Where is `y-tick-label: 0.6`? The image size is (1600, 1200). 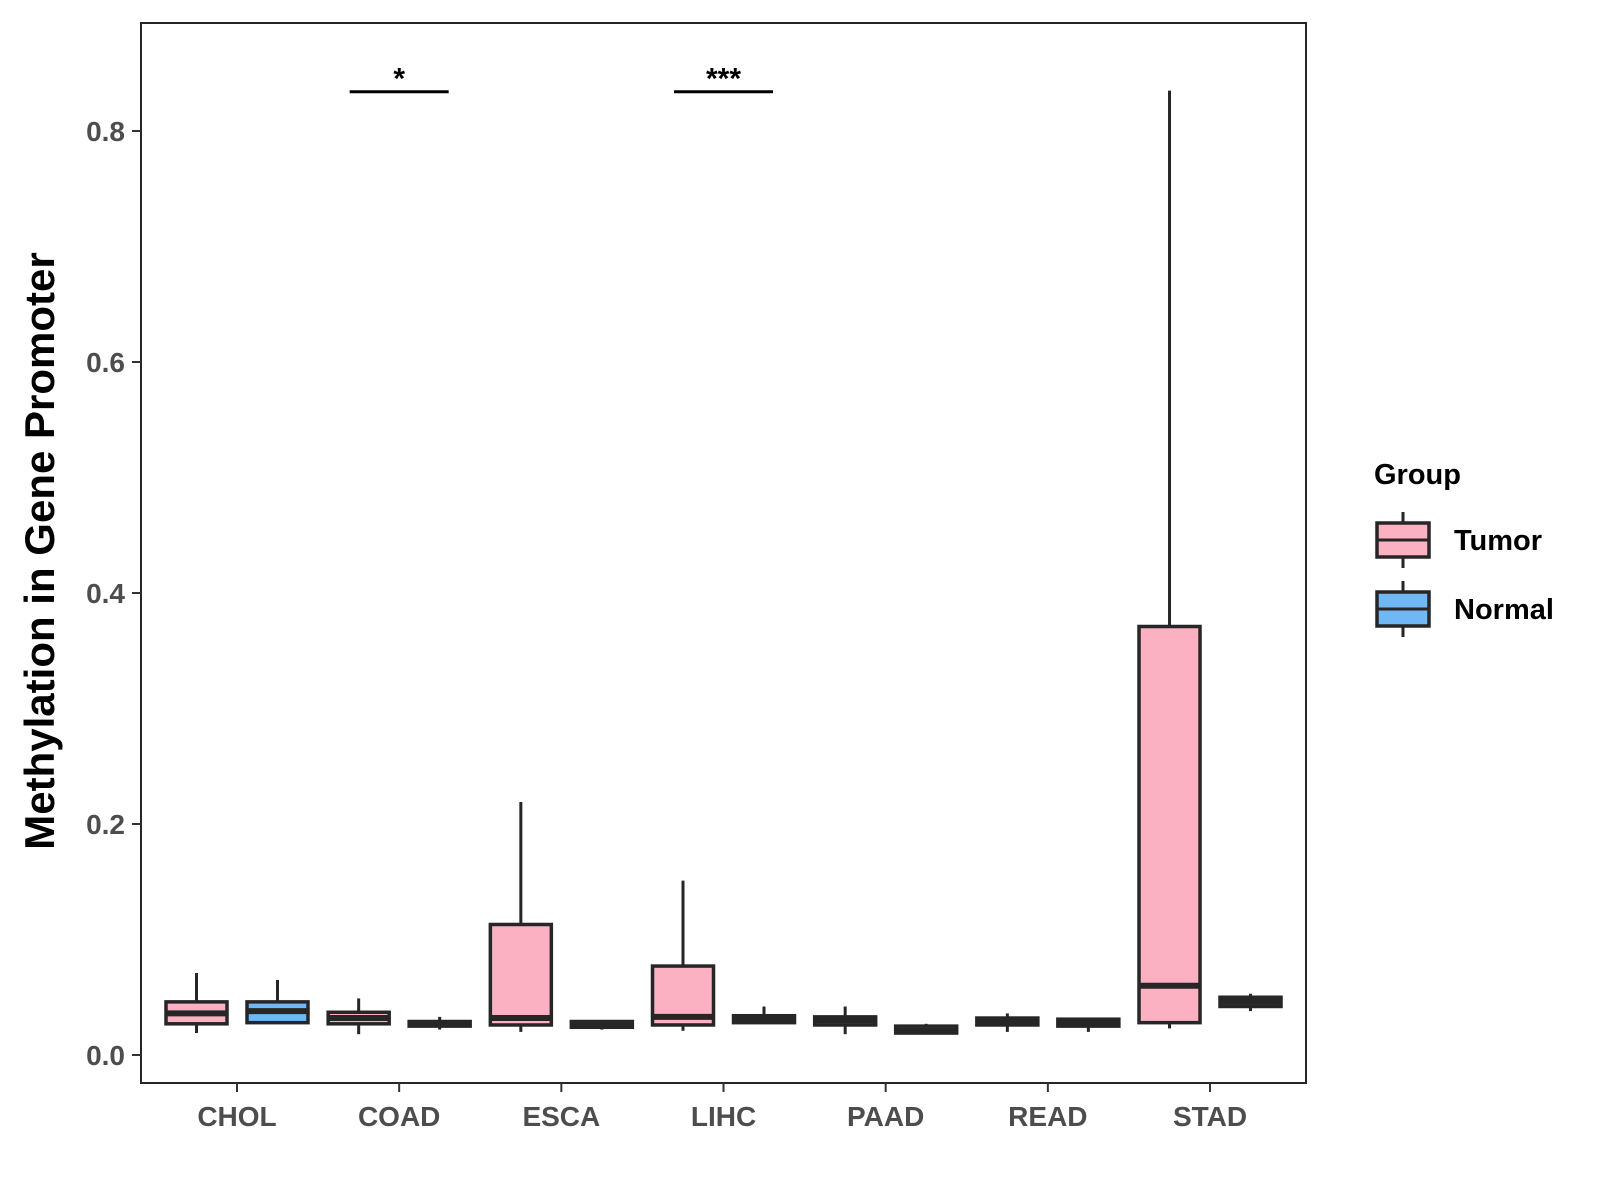
y-tick-label: 0.6 is located at coordinates (105, 362).